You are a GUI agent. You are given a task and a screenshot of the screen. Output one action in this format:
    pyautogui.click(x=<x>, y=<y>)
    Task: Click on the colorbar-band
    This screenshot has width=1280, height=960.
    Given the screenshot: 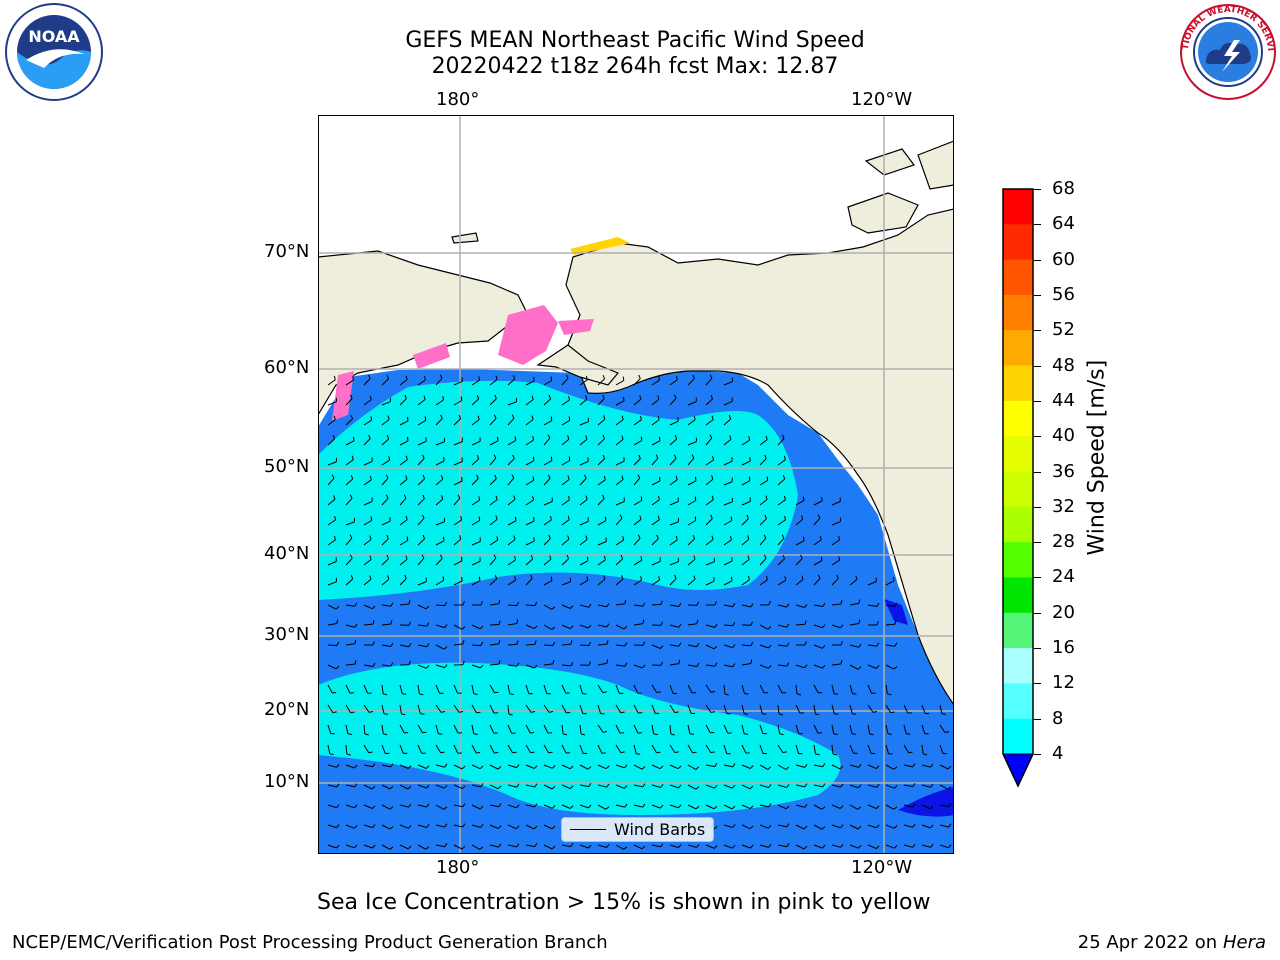 What is the action you would take?
    pyautogui.click(x=1018, y=348)
    